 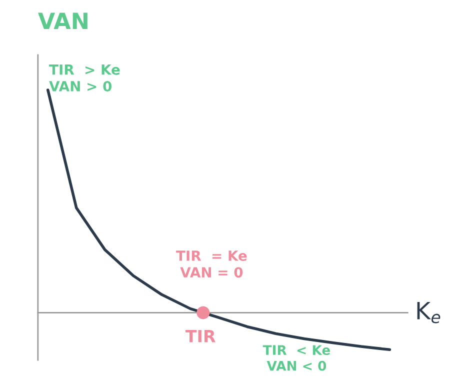 What do you see at coordinates (200, 336) in the screenshot?
I see `annotation: TIR` at bounding box center [200, 336].